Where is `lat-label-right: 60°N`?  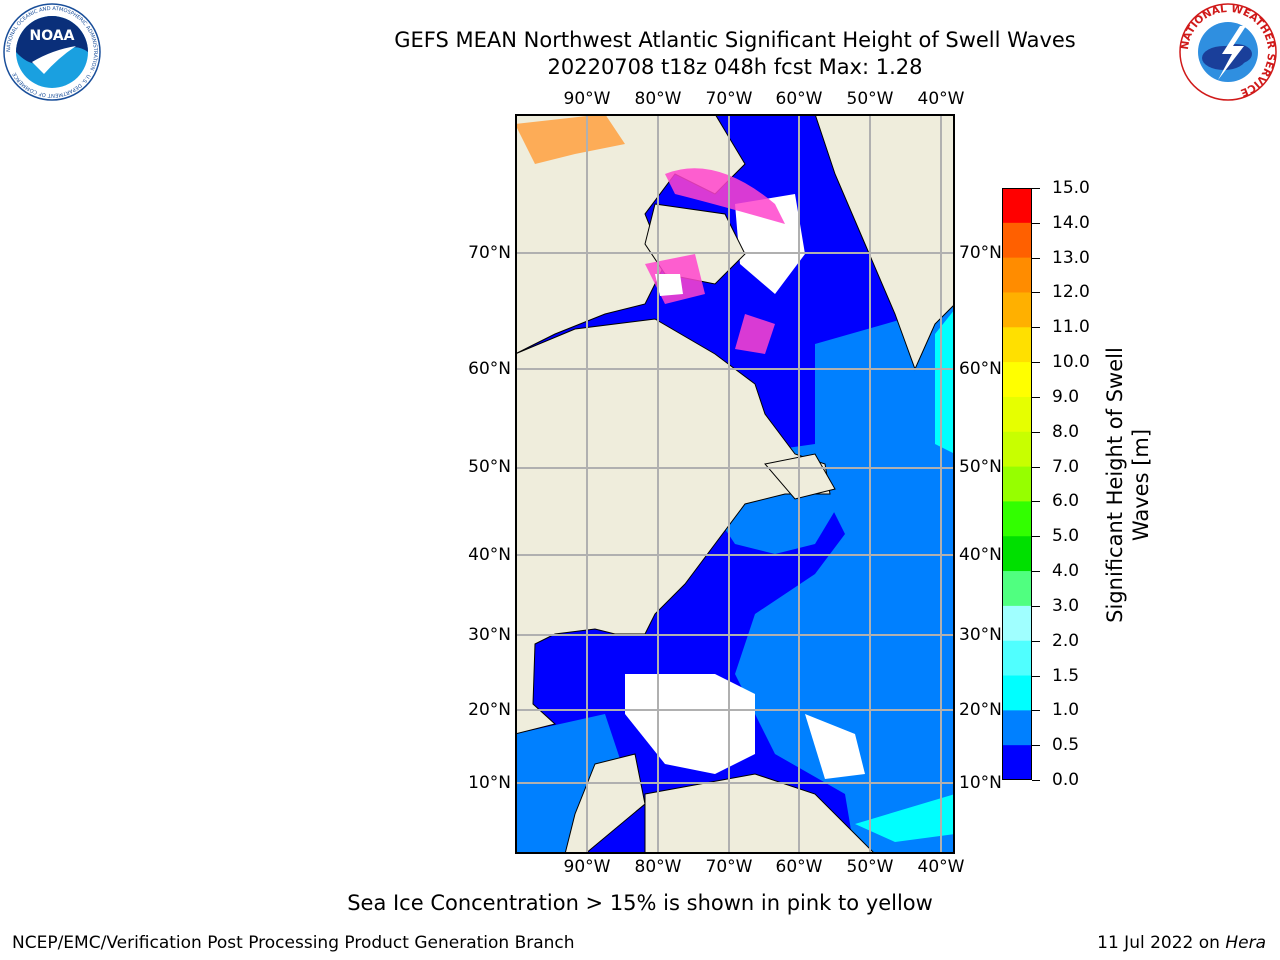 lat-label-right: 60°N is located at coordinates (980, 369).